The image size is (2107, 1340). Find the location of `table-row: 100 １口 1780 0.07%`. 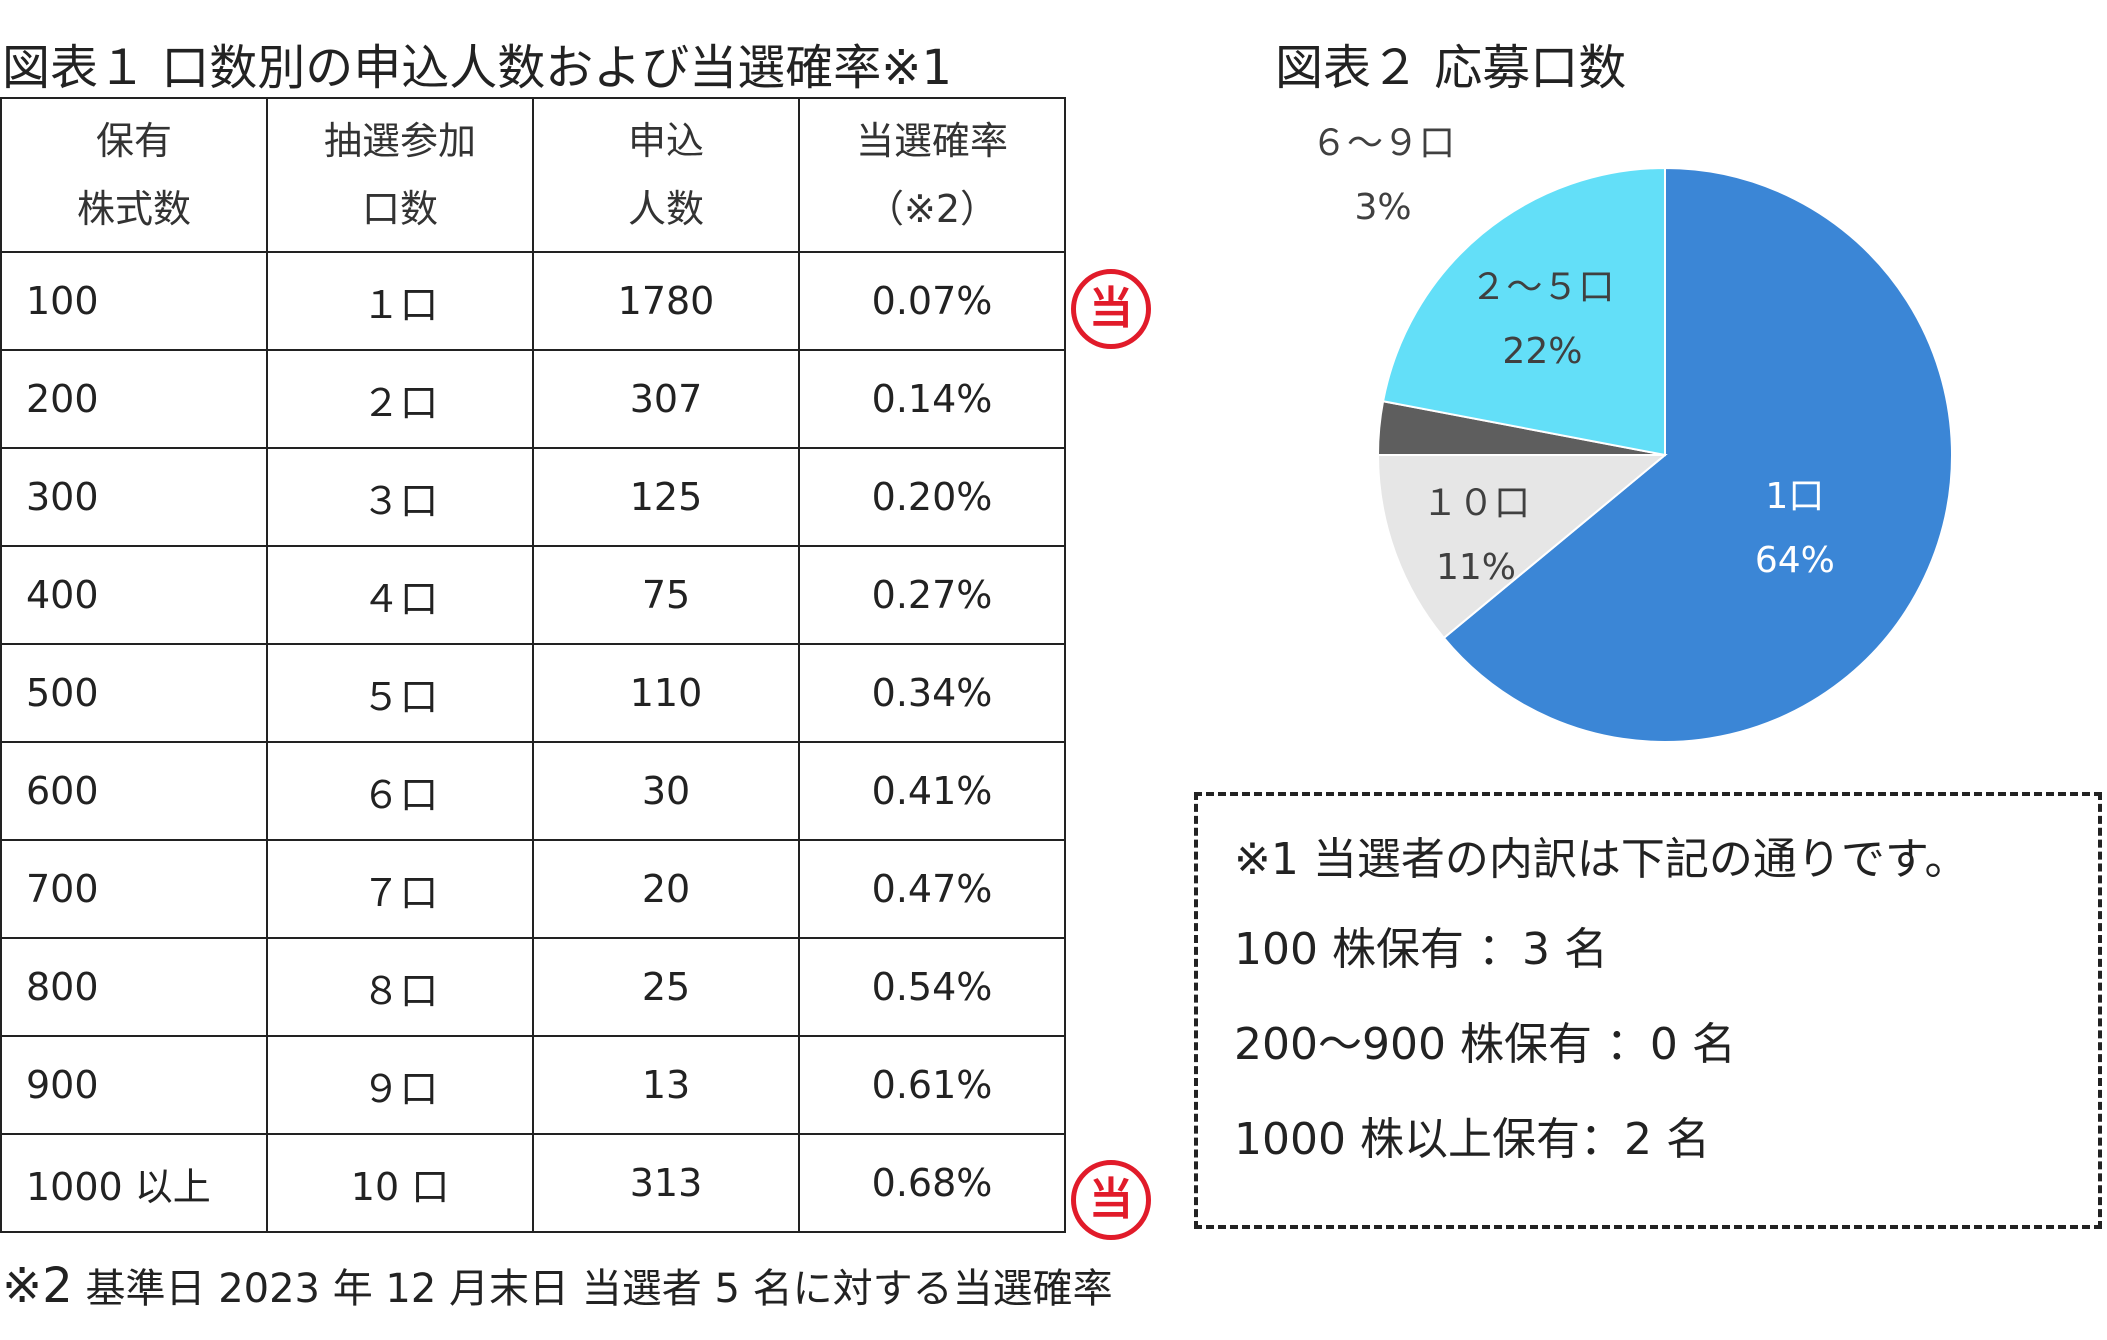

table-row: 100 １口 1780 0.07% is located at coordinates (533, 301).